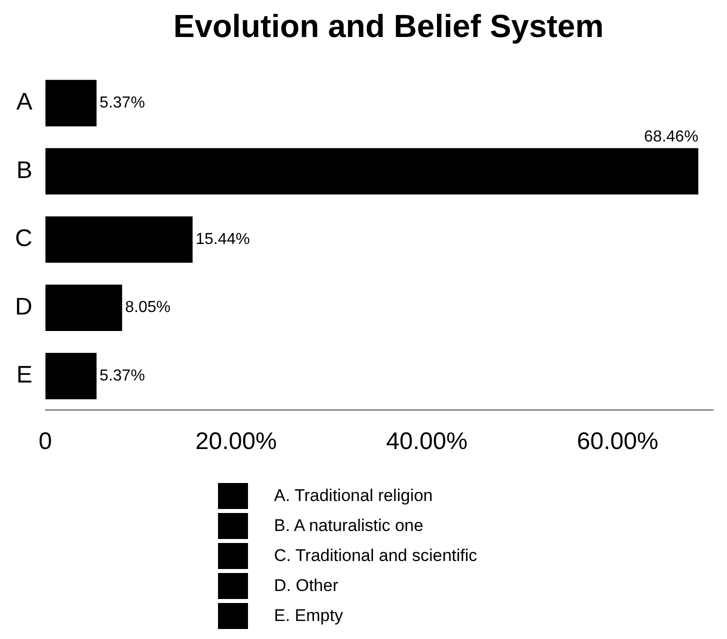 This screenshot has height=639, width=727. I want to click on data-label: 68.46%, so click(671, 137).